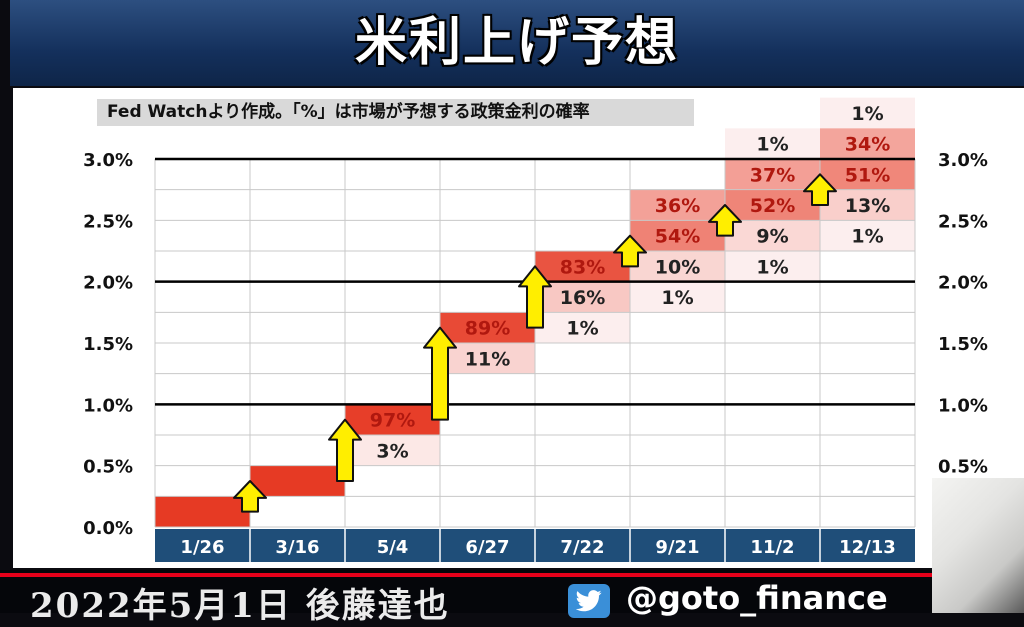  I want to click on y-tick-label-right: 1.0%, so click(963, 405).